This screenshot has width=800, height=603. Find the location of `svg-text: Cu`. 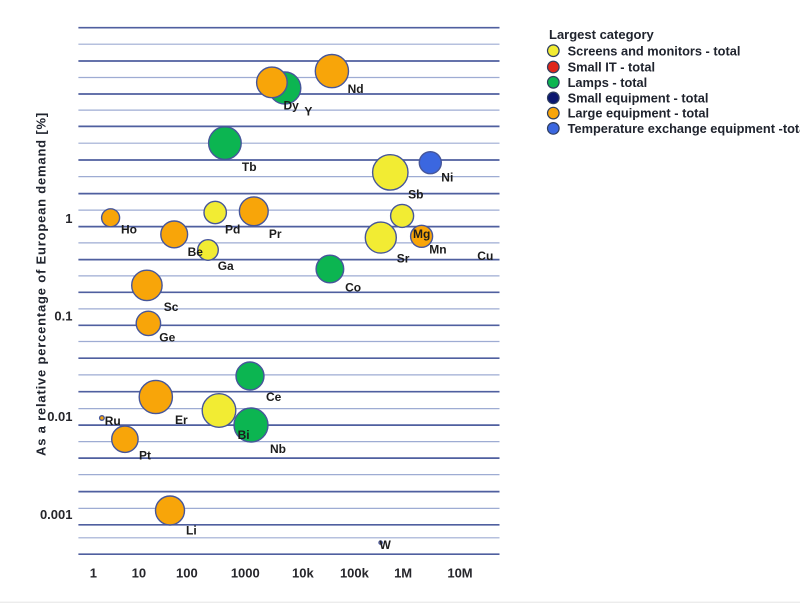

svg-text: Cu is located at coordinates (485, 256).